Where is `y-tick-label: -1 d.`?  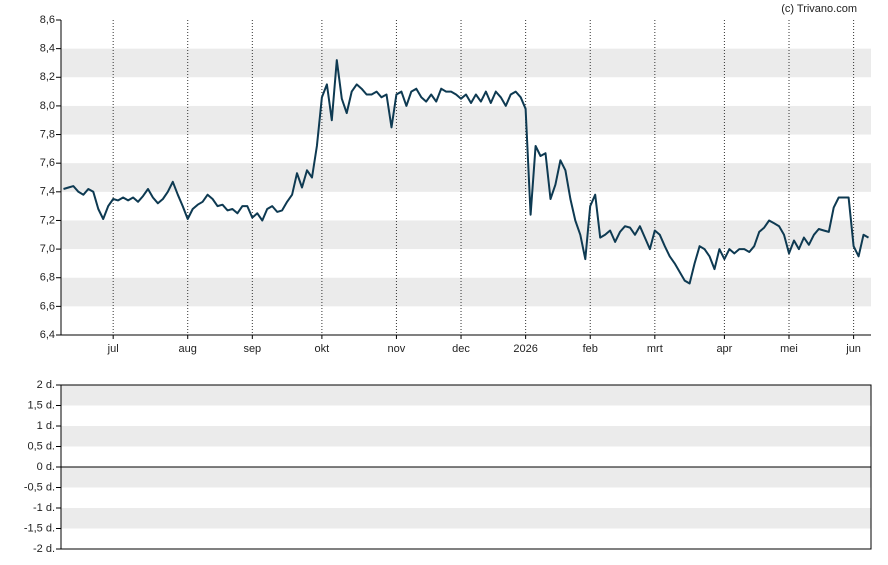 y-tick-label: -1 d. is located at coordinates (44, 508).